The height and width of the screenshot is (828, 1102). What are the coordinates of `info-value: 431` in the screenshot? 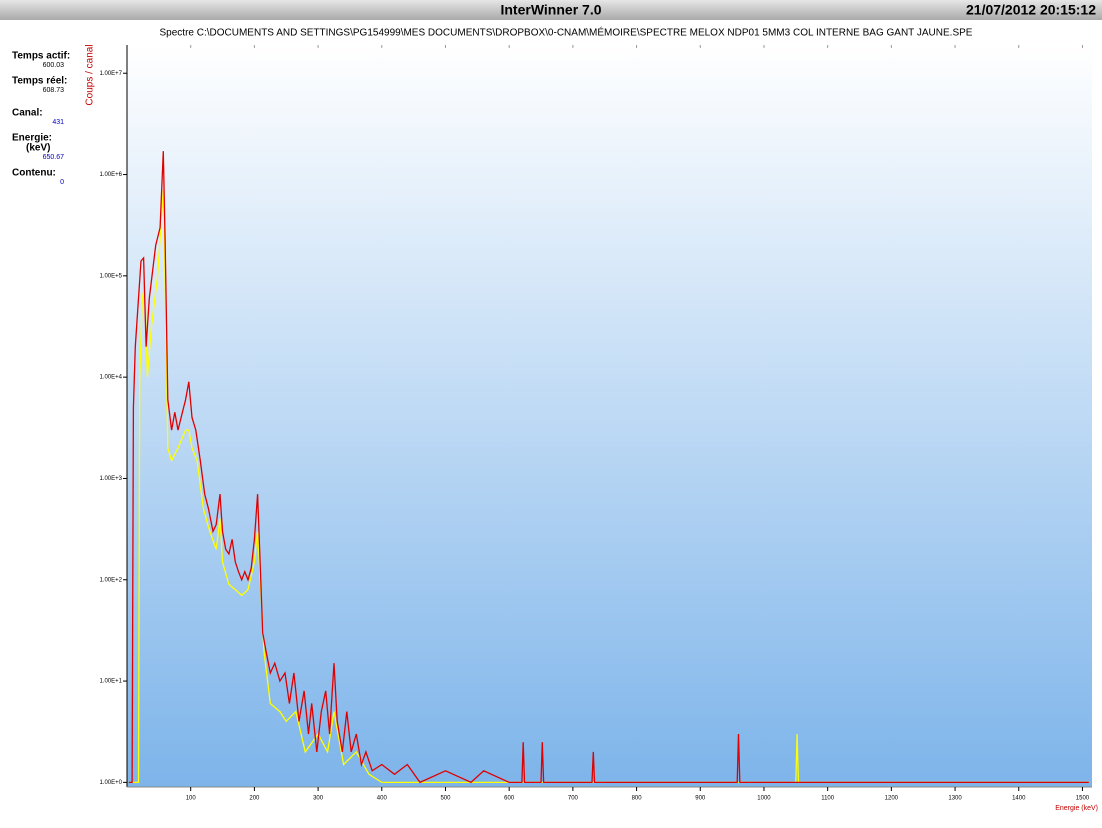 It's located at (58, 122).